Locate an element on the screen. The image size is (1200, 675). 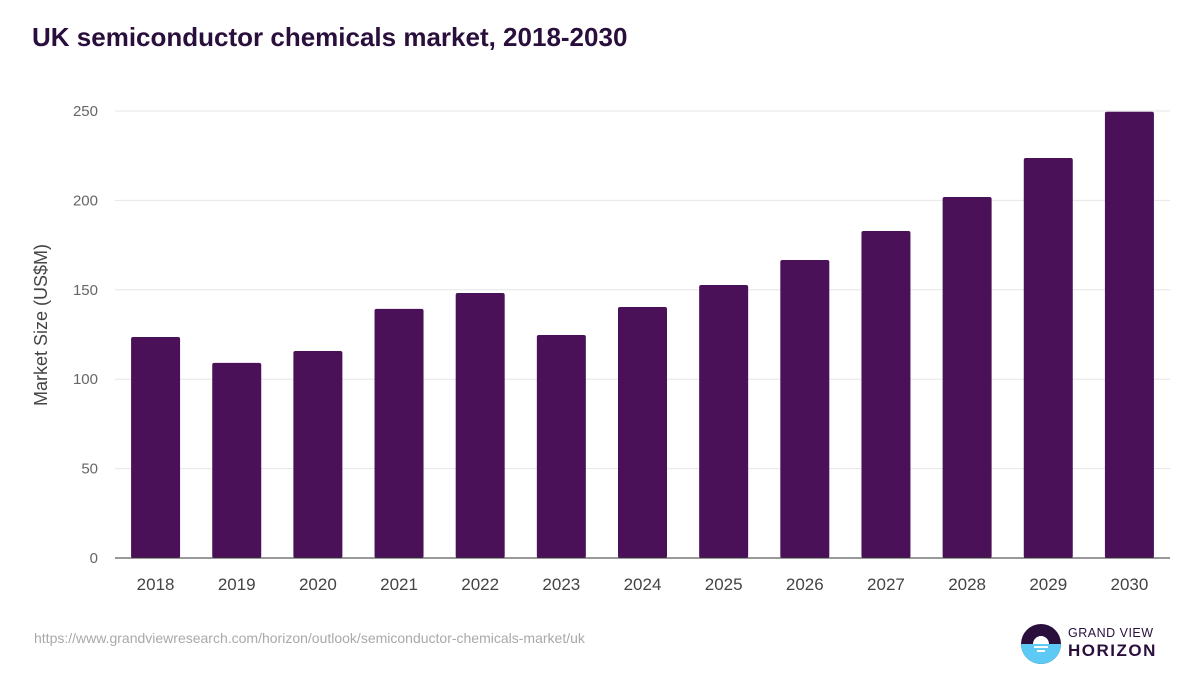
bar-2028 is located at coordinates (967, 377).